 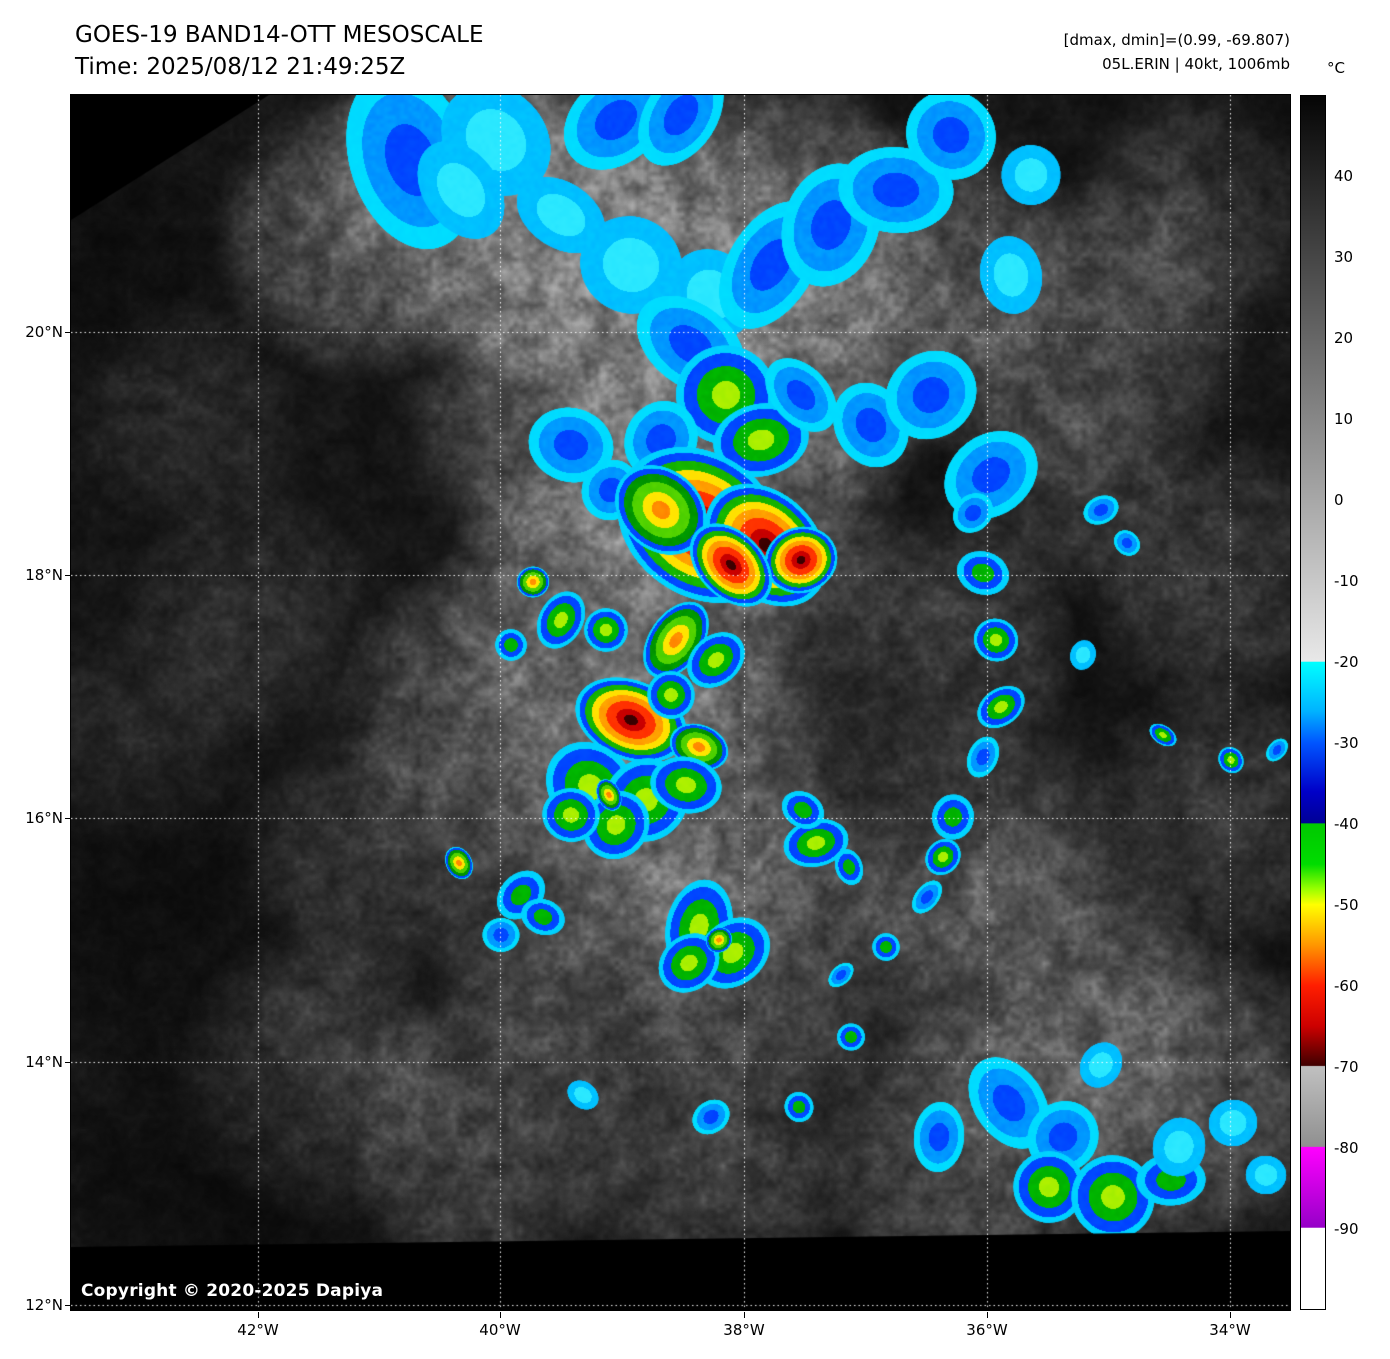 I want to click on colorbar-tick-label: -60, so click(x=1346, y=986).